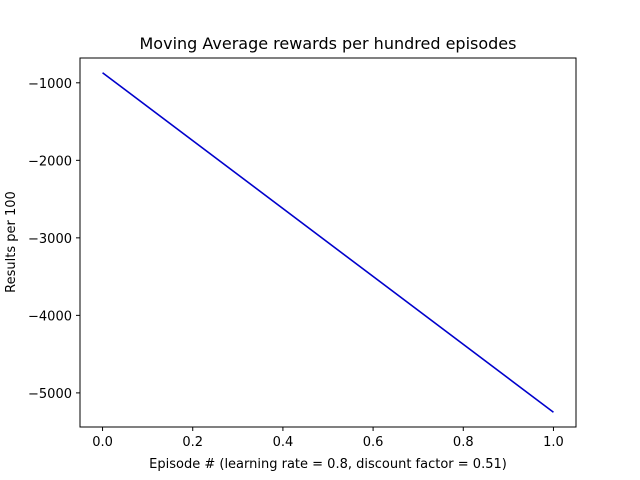 This screenshot has height=480, width=640. Describe the element at coordinates (50, 239) in the screenshot. I see `y-tick-label: −3000` at that location.